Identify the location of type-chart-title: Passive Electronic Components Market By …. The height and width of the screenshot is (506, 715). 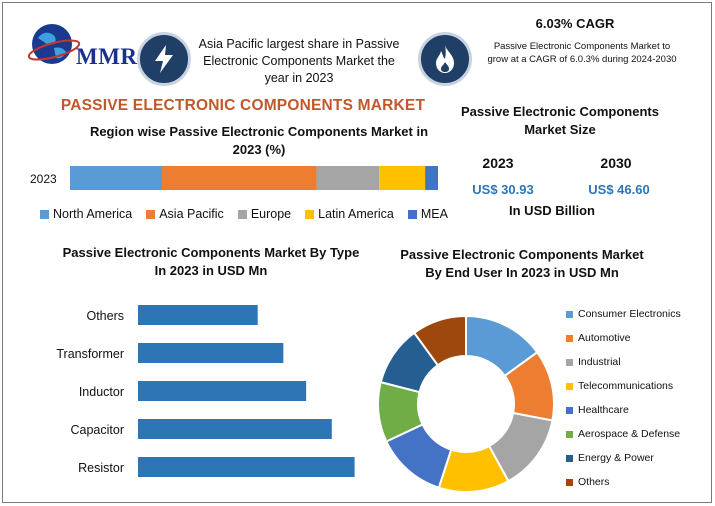
(211, 262).